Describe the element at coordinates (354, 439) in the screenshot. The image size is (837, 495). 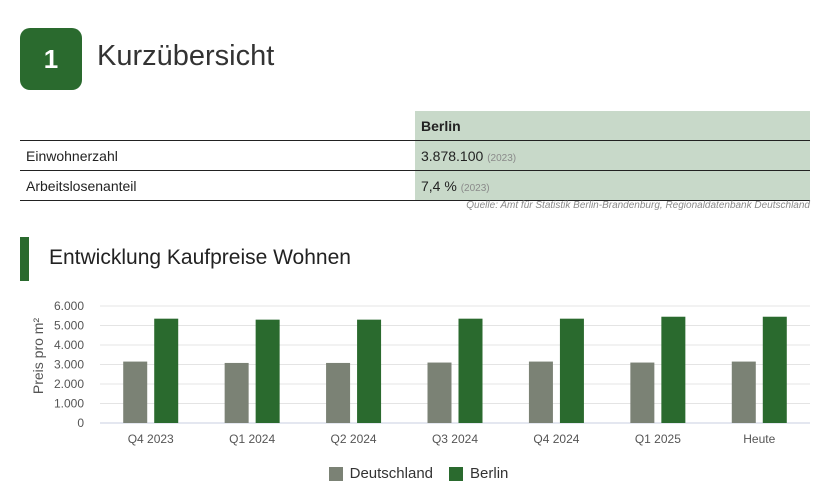
I see `x-tick-label: Q2 2024` at that location.